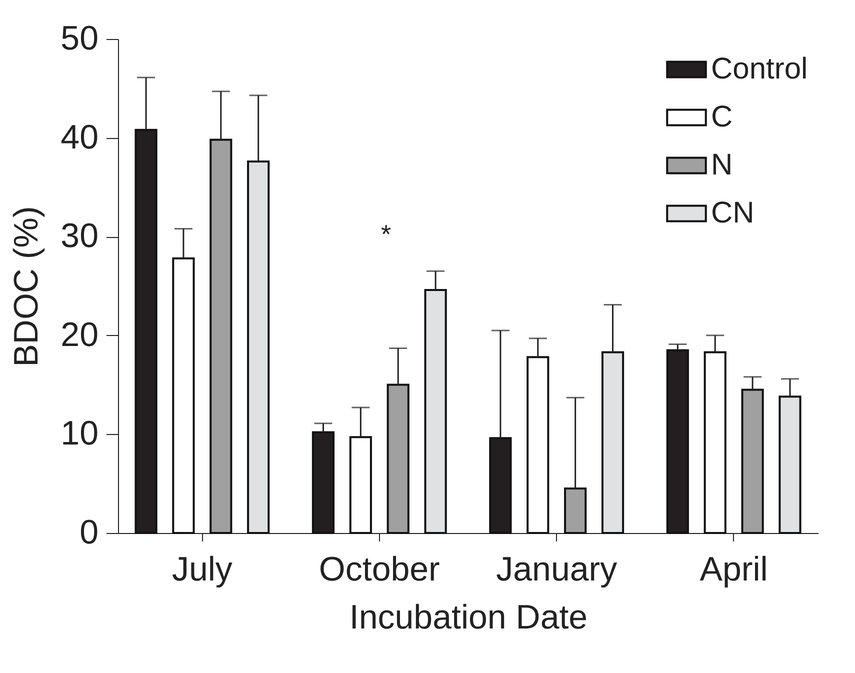 Image resolution: width=855 pixels, height=673 pixels. Describe the element at coordinates (759, 69) in the screenshot. I see `legend-label: Control` at that location.